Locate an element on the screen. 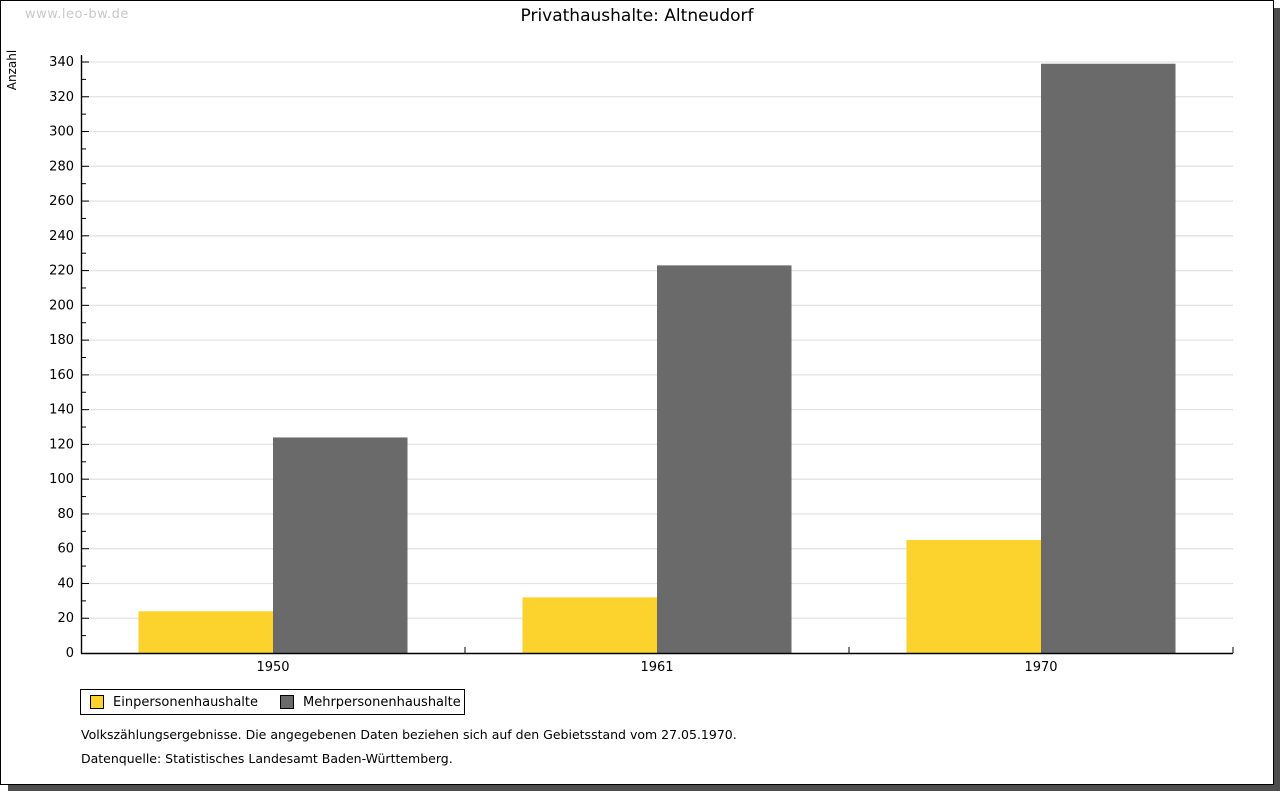 The width and height of the screenshot is (1280, 791). y-tick-label: 240 is located at coordinates (61, 236).